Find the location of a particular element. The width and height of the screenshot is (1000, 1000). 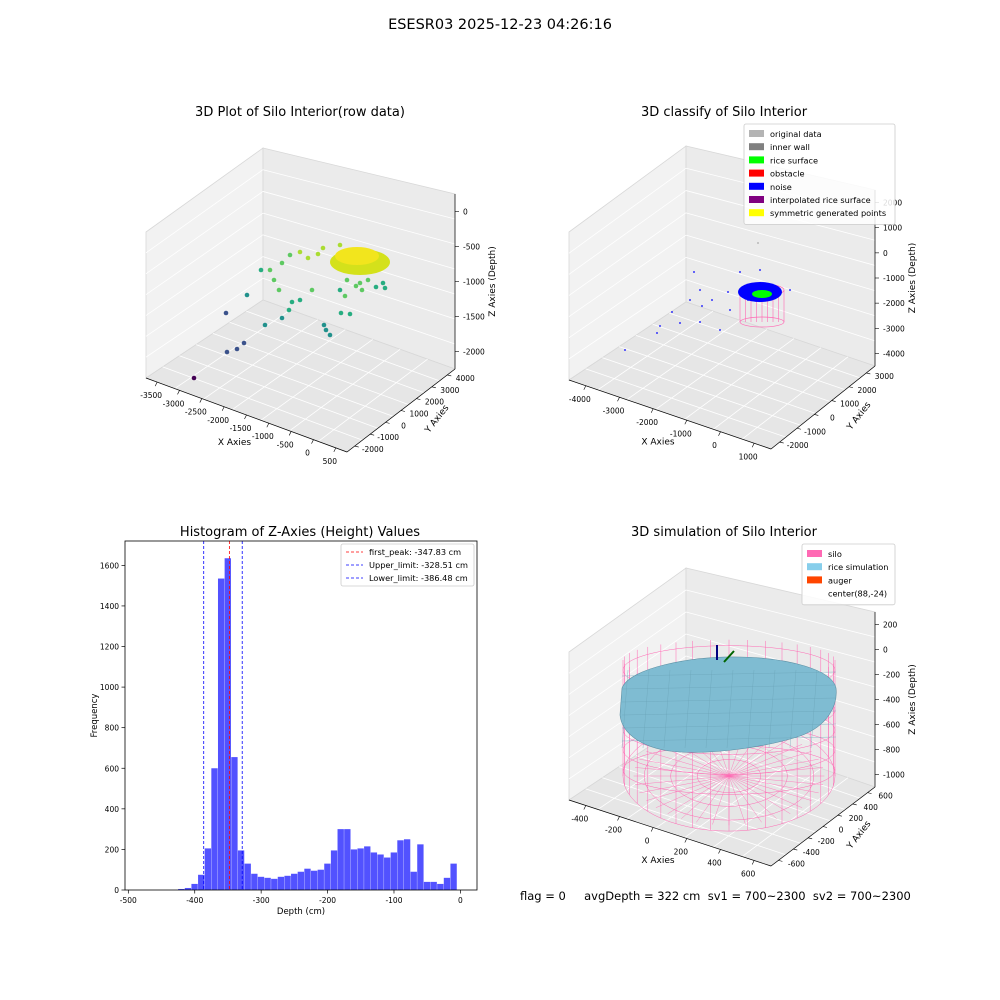

chart3-x-label: Depth (cm) is located at coordinates (301, 912).